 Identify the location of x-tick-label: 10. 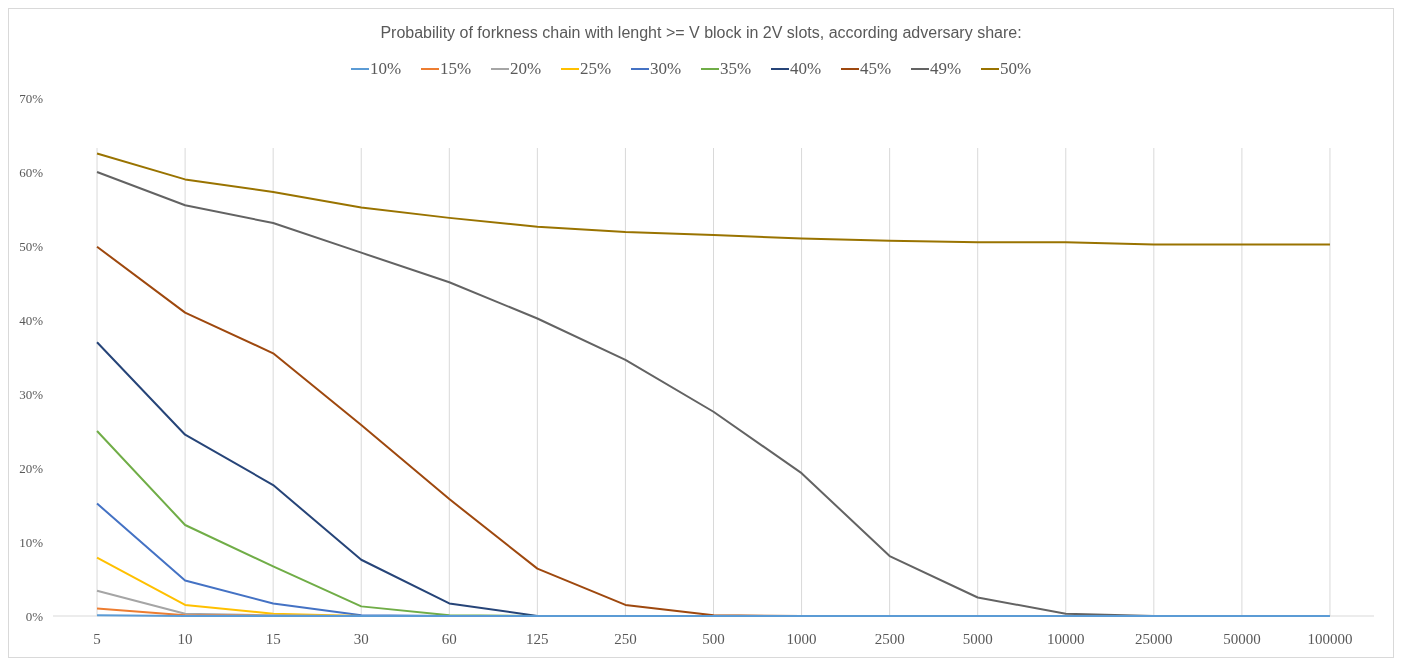
(185, 639).